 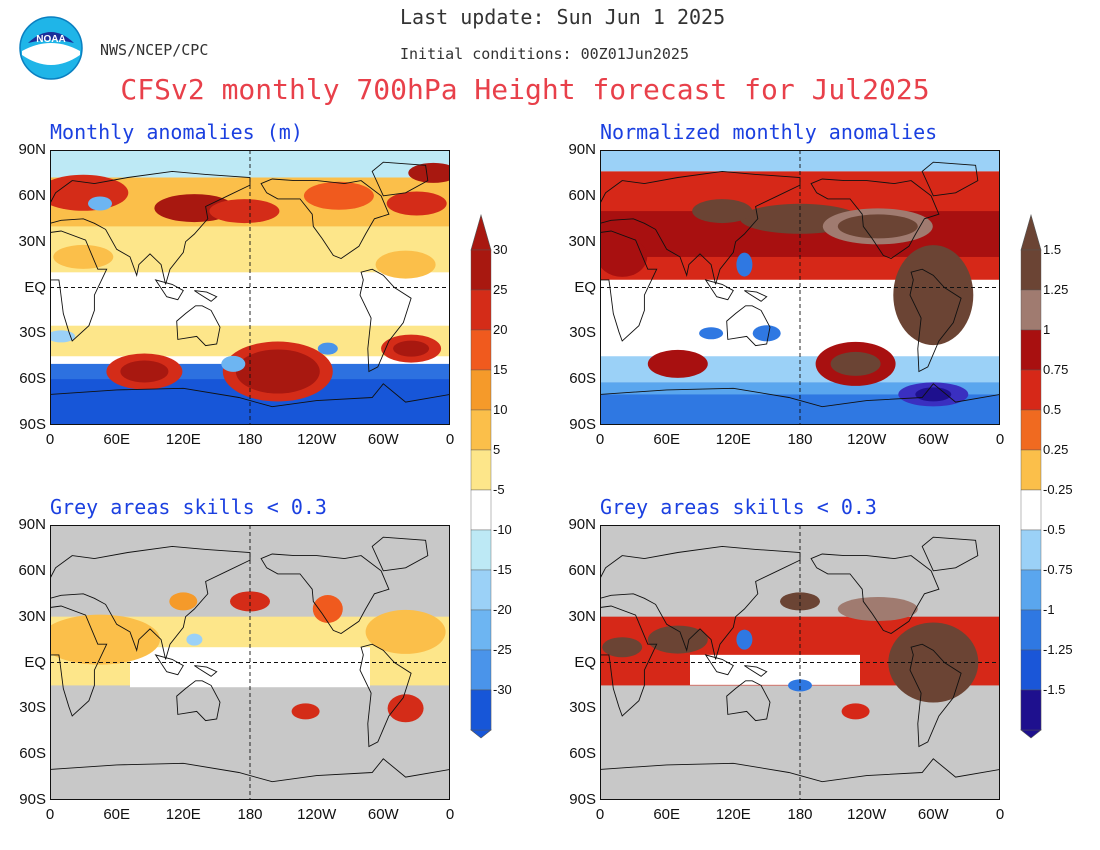 I want to click on colorbar-bottom-arrow, so click(x=1031, y=734).